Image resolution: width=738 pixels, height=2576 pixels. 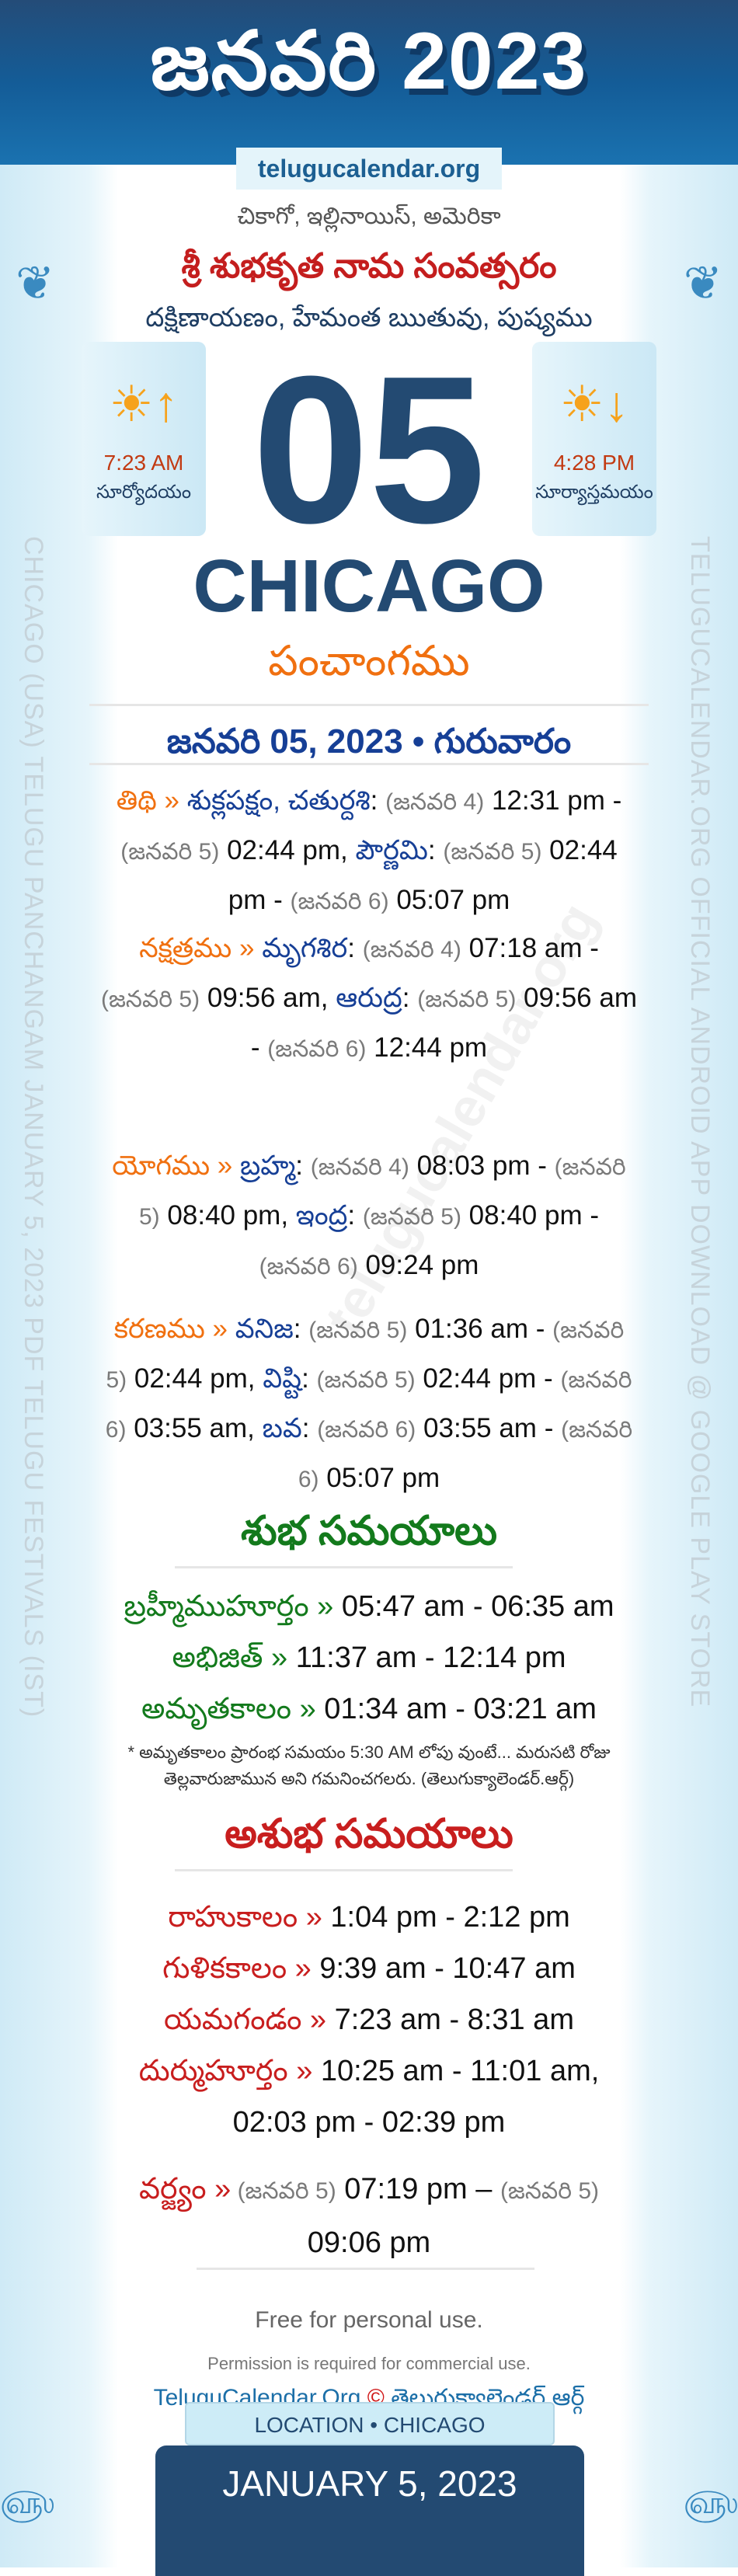 What do you see at coordinates (530, 948) in the screenshot?
I see `panchang-time: 07:18 am -` at bounding box center [530, 948].